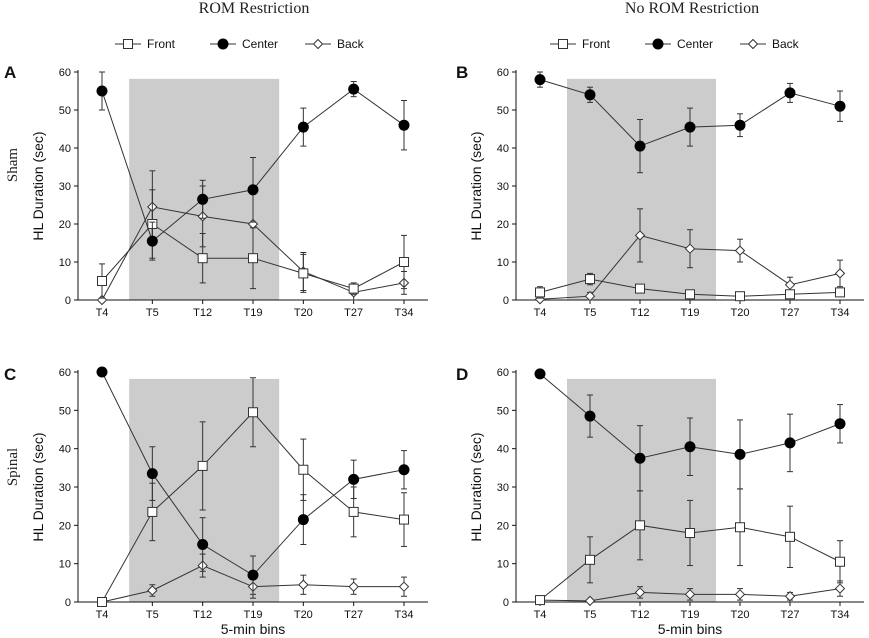 The width and height of the screenshot is (869, 638). What do you see at coordinates (740, 125) in the screenshot?
I see `point-b-center-t20` at bounding box center [740, 125].